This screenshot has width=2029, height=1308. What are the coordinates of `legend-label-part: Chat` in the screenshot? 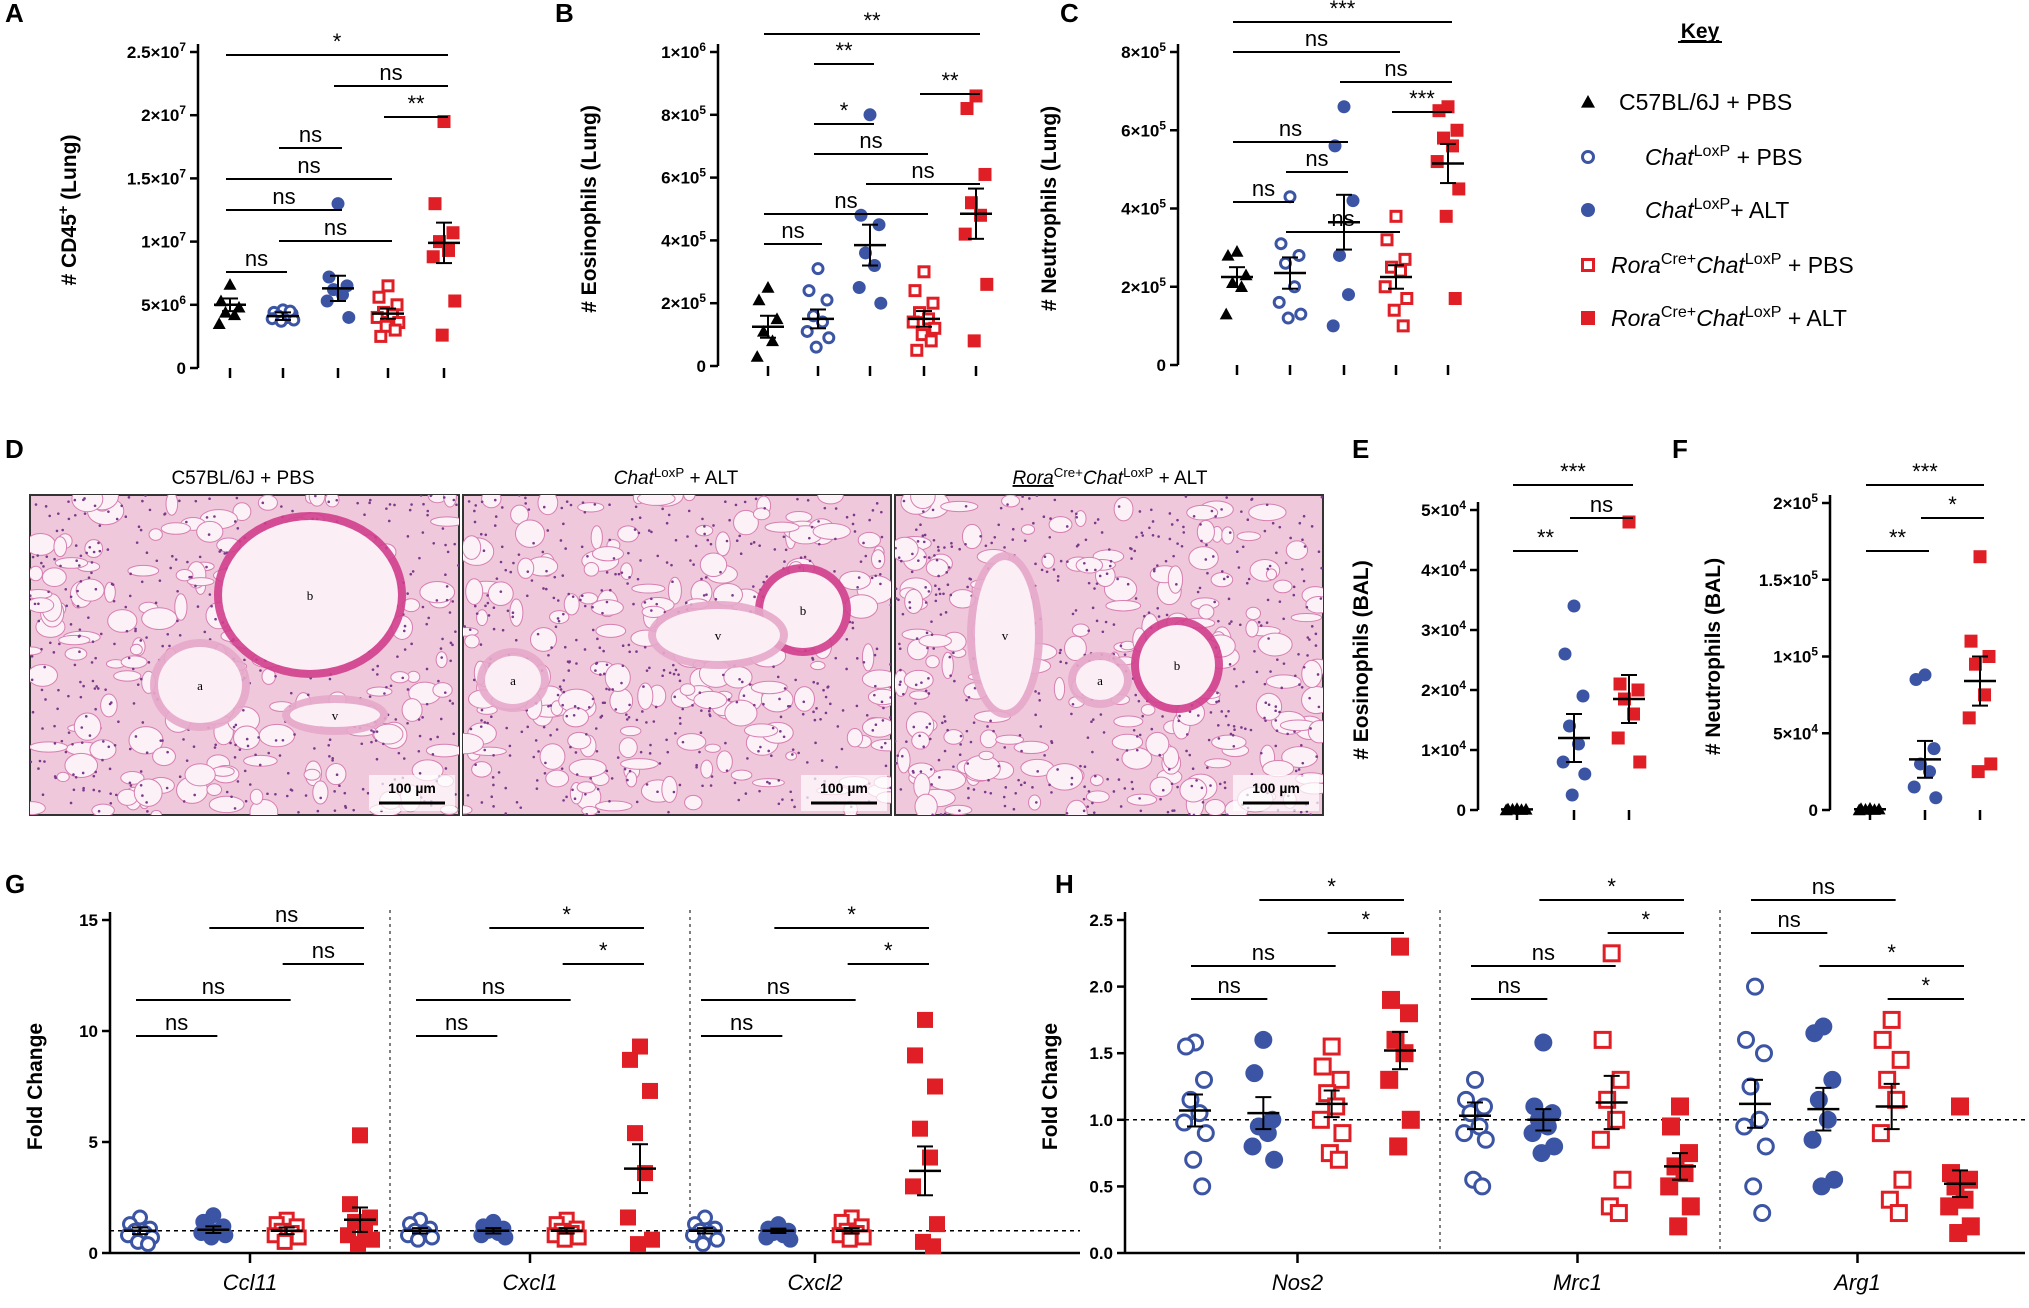 It's located at (1670, 210).